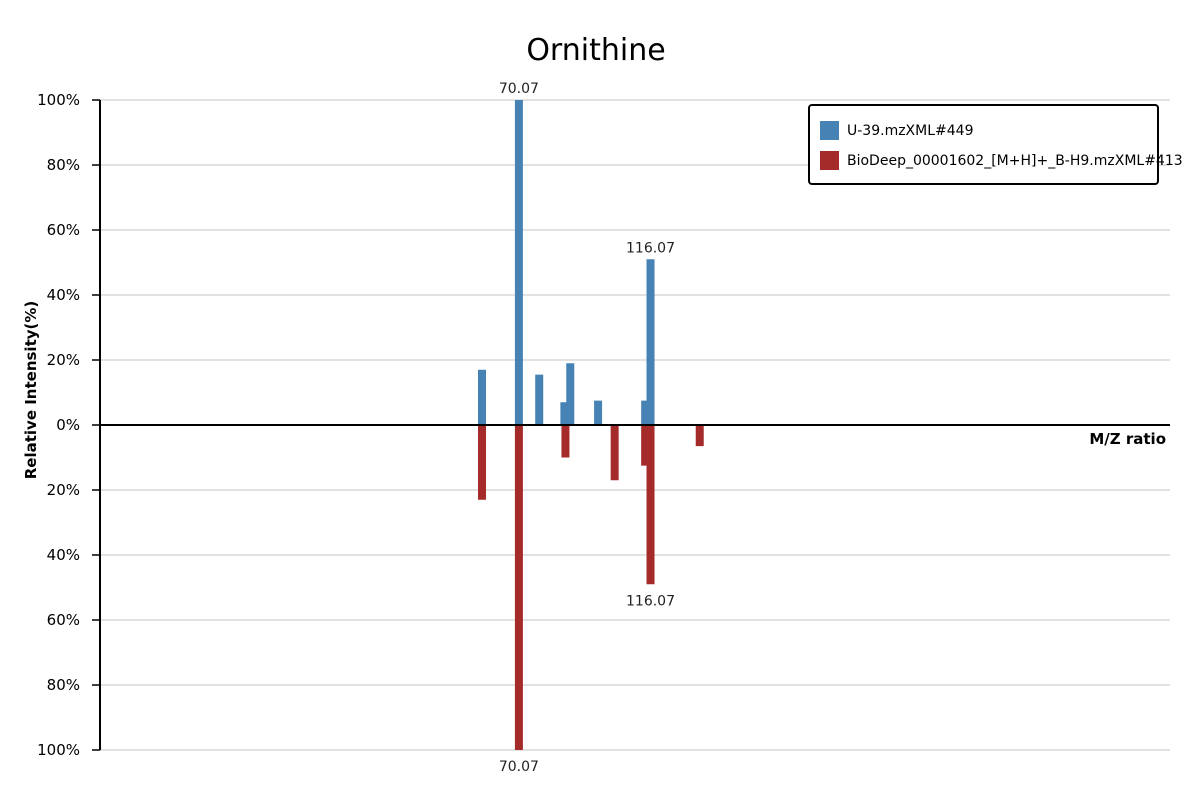  What do you see at coordinates (519, 89) in the screenshot?
I see `query-peak-label: 70.07` at bounding box center [519, 89].